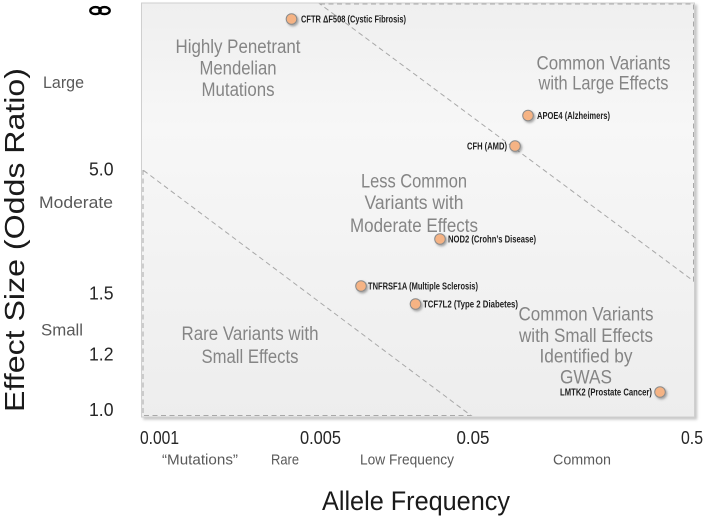 This screenshot has height=521, width=707. Describe the element at coordinates (414, 226) in the screenshot. I see `svg-text: Moderate Effects` at that location.